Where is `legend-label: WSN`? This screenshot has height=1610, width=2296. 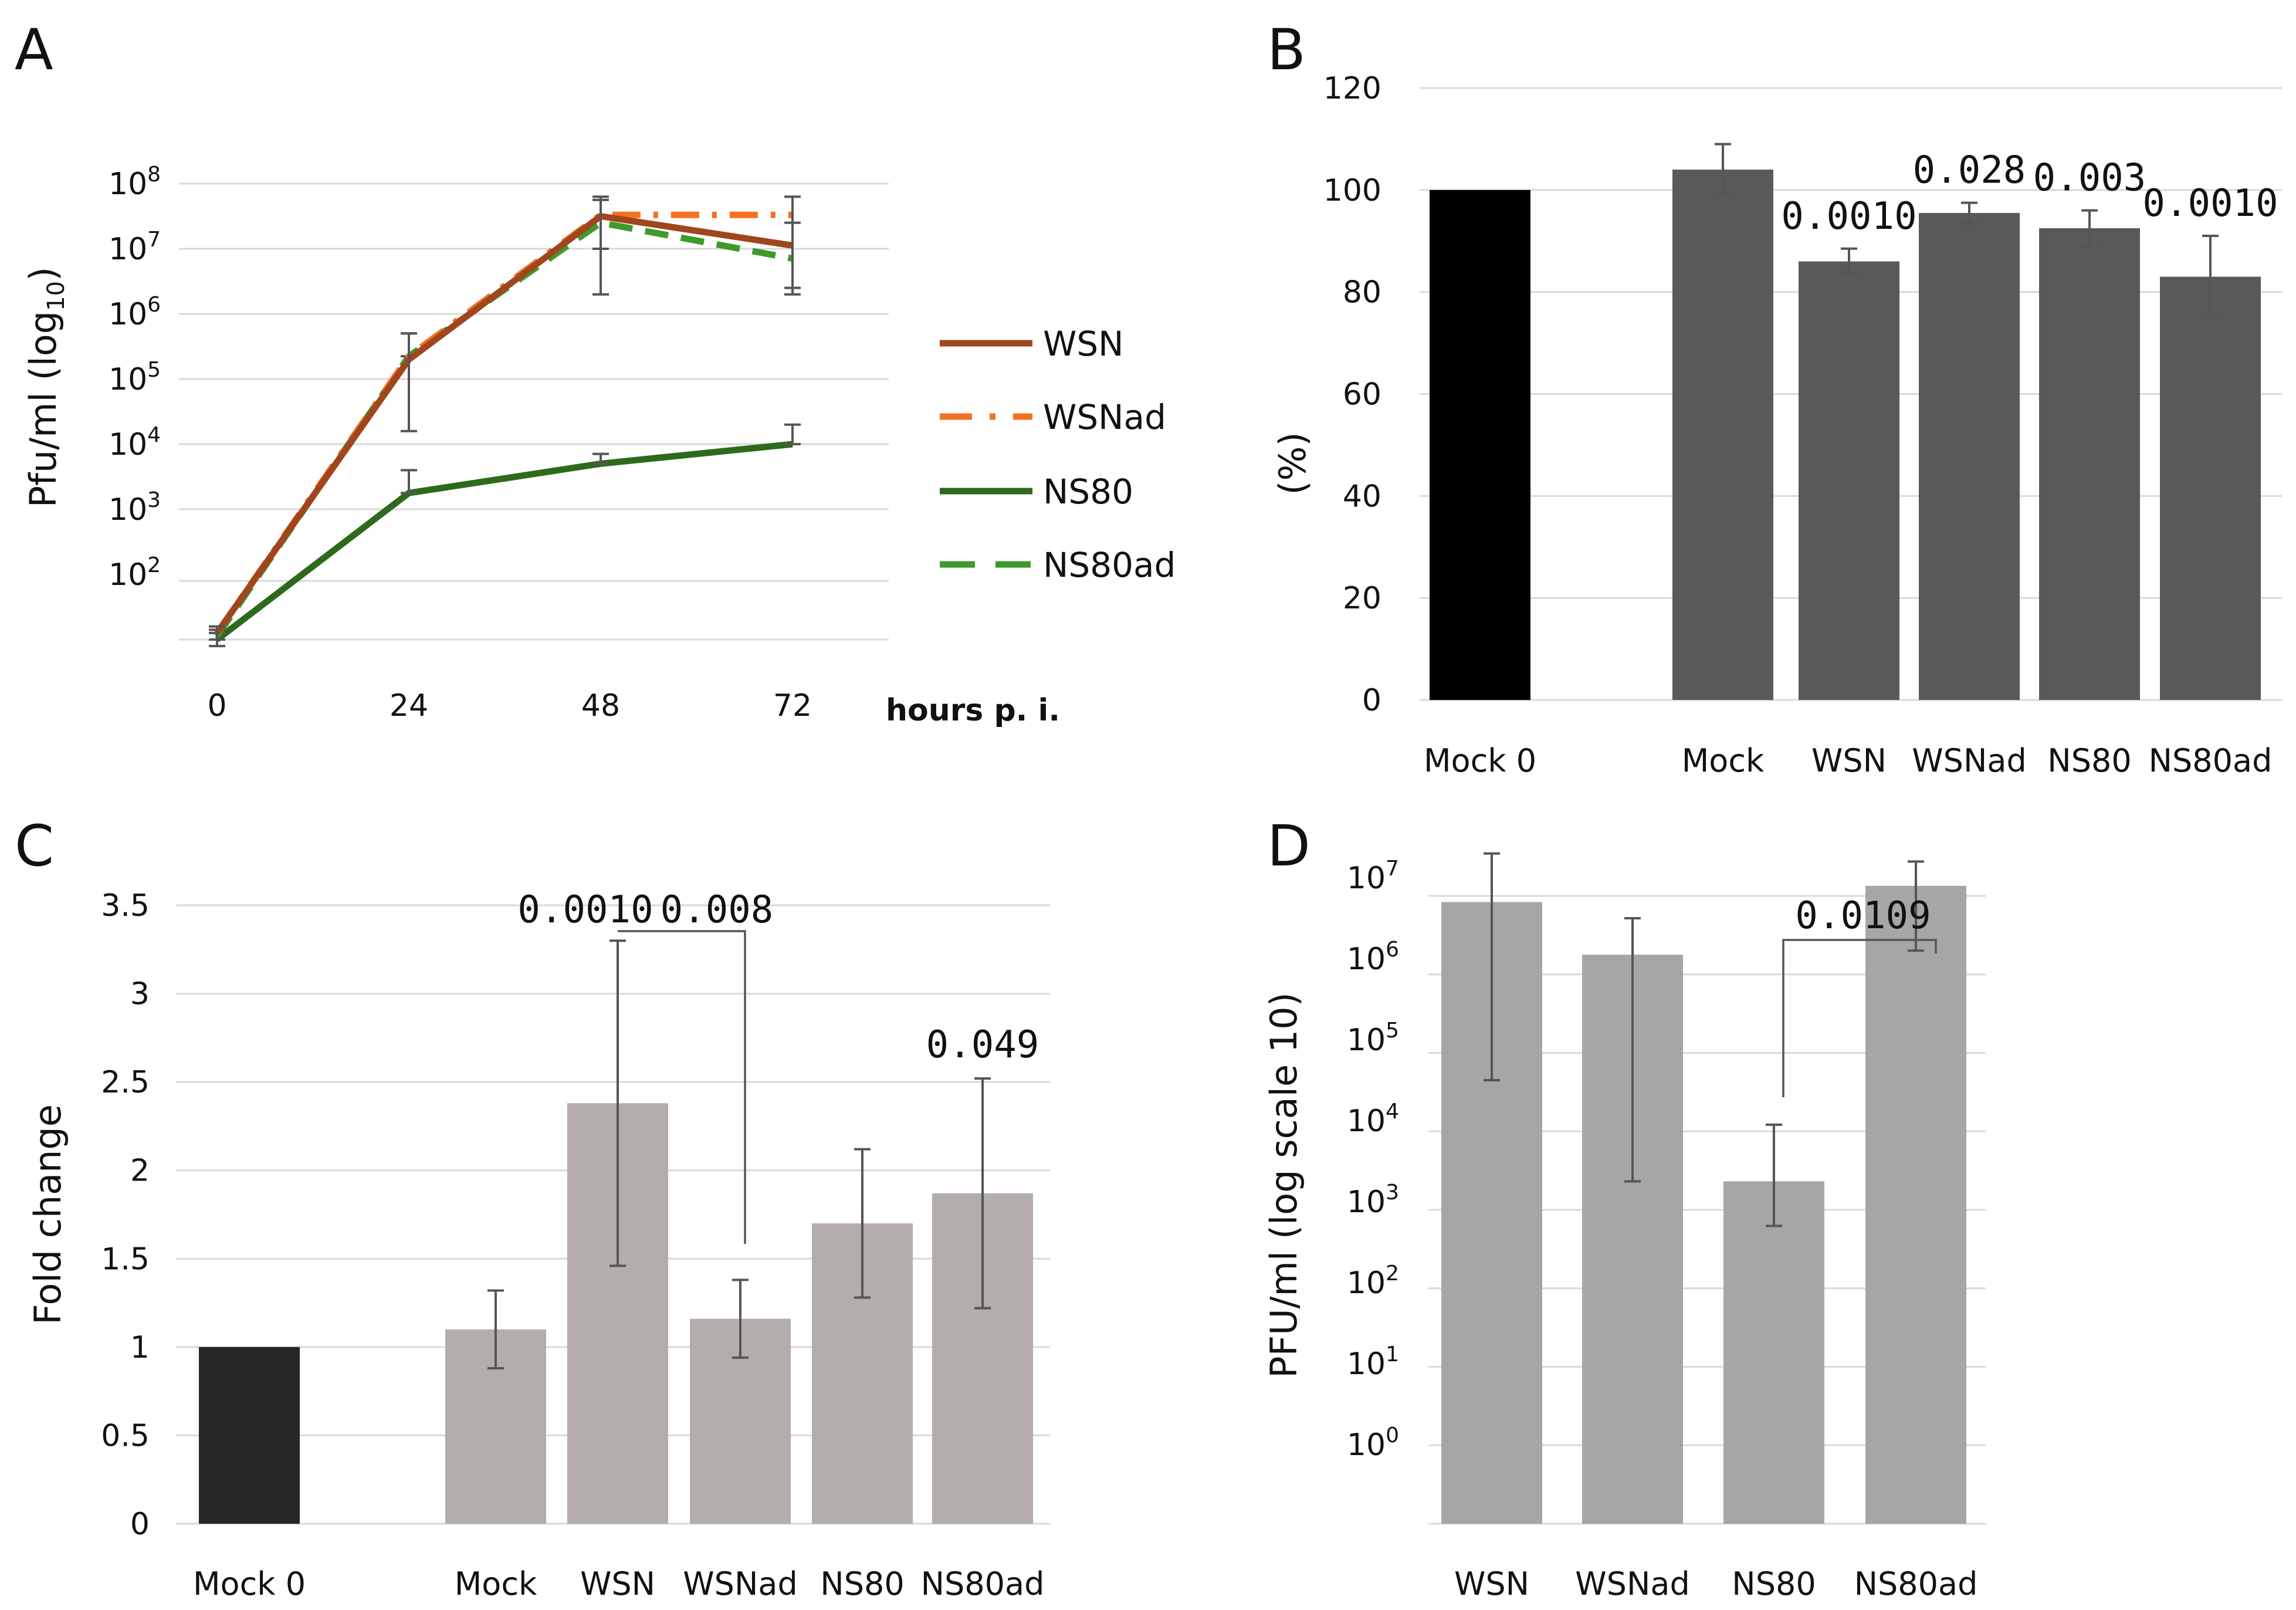
legend-label: WSN is located at coordinates (1083, 344).